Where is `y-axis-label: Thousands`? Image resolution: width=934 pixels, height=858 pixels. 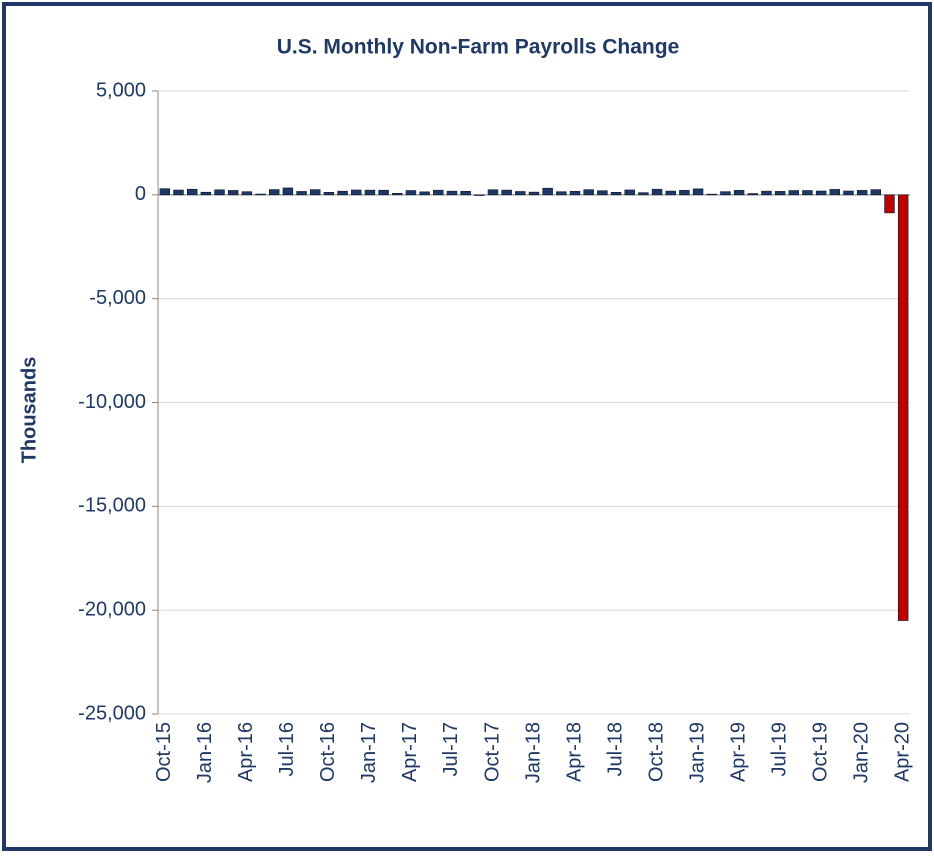 y-axis-label: Thousands is located at coordinates (29, 410).